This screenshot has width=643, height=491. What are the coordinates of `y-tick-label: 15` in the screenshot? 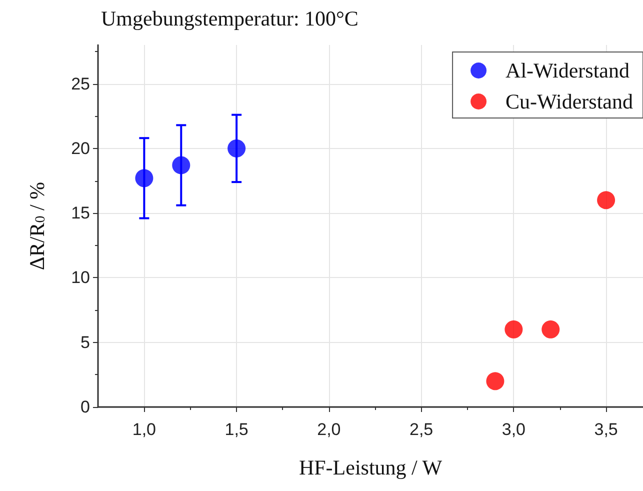 It's located at (80, 213).